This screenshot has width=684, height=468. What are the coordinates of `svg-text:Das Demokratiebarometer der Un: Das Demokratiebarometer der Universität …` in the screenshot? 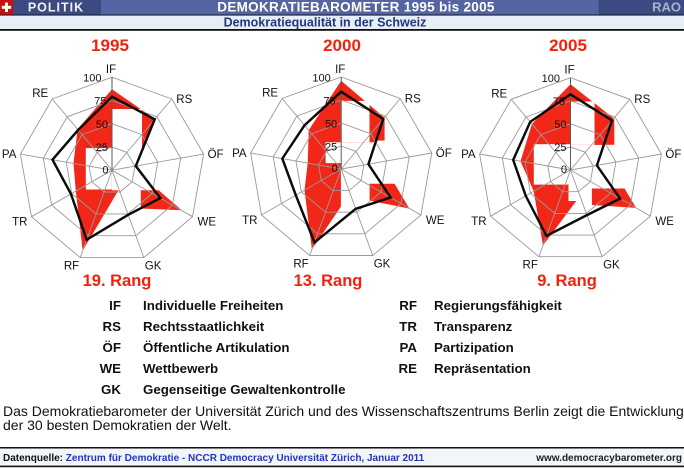 It's located at (343, 411).